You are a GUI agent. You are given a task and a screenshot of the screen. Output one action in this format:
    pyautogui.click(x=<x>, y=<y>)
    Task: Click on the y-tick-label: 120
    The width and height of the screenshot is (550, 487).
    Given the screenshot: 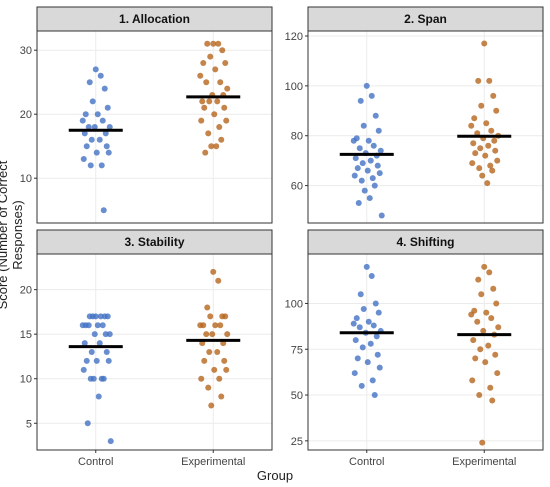 What is the action you would take?
    pyautogui.click(x=294, y=37)
    